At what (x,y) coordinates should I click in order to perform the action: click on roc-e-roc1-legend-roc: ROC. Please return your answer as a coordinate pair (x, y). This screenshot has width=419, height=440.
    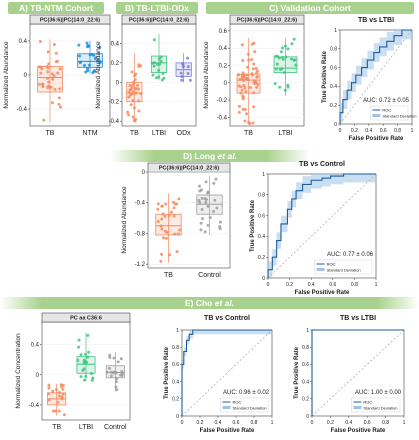
    Looking at the image, I should click on (237, 402).